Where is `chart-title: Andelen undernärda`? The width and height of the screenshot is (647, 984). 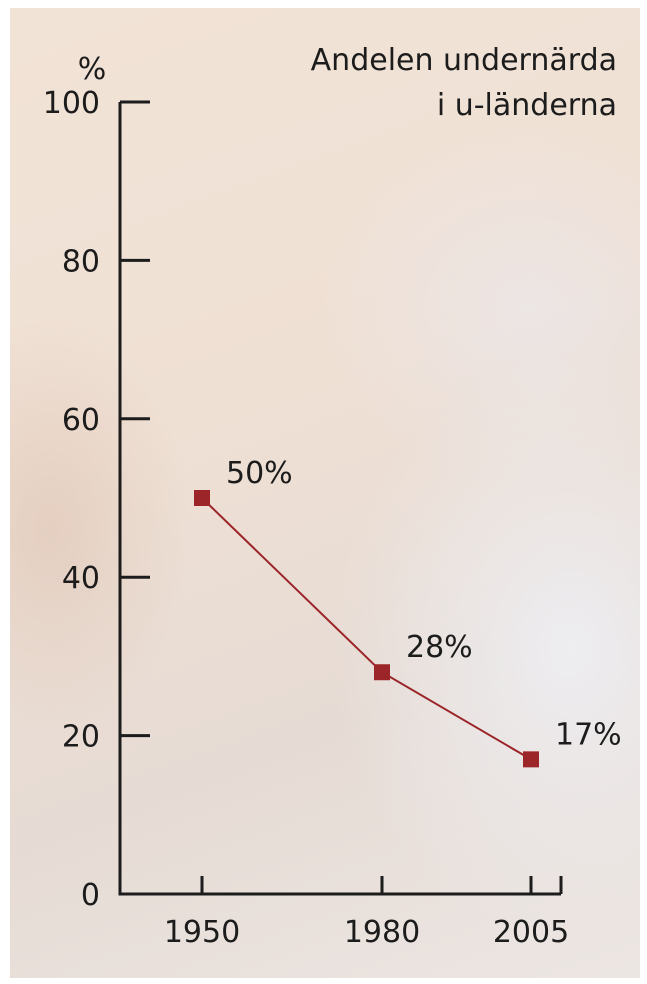 chart-title: Andelen undernärda is located at coordinates (464, 60).